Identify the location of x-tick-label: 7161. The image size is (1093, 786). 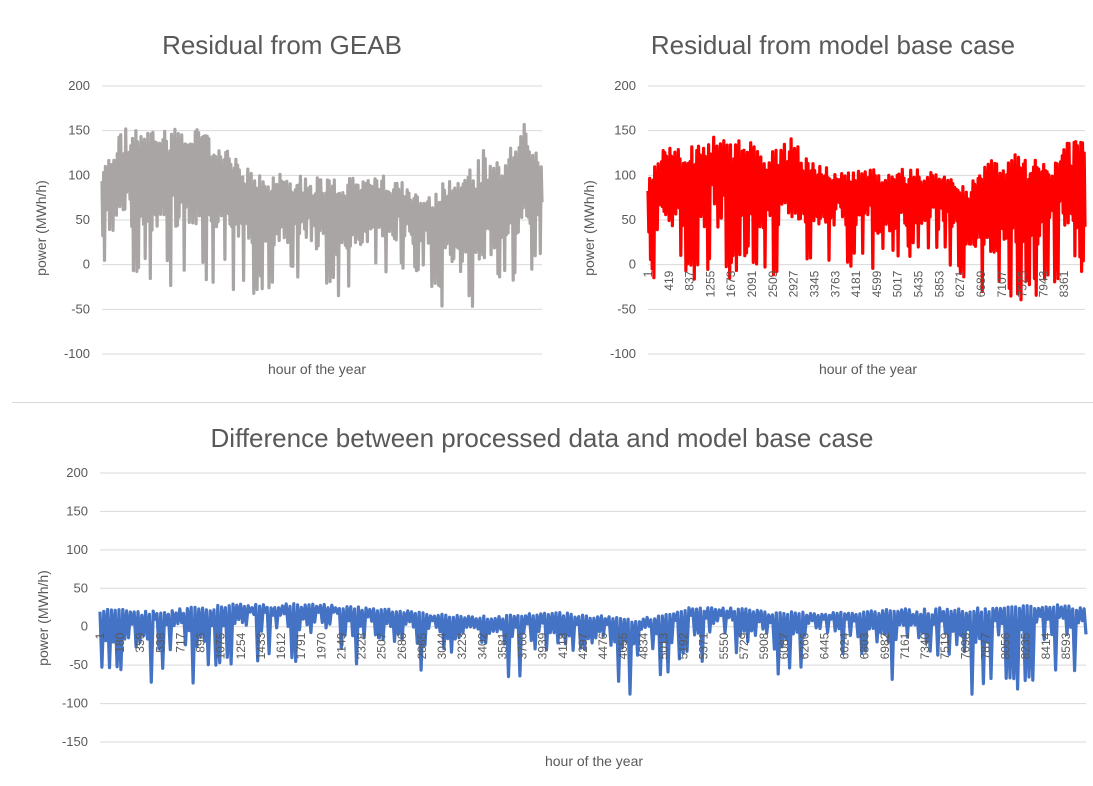
(905, 645).